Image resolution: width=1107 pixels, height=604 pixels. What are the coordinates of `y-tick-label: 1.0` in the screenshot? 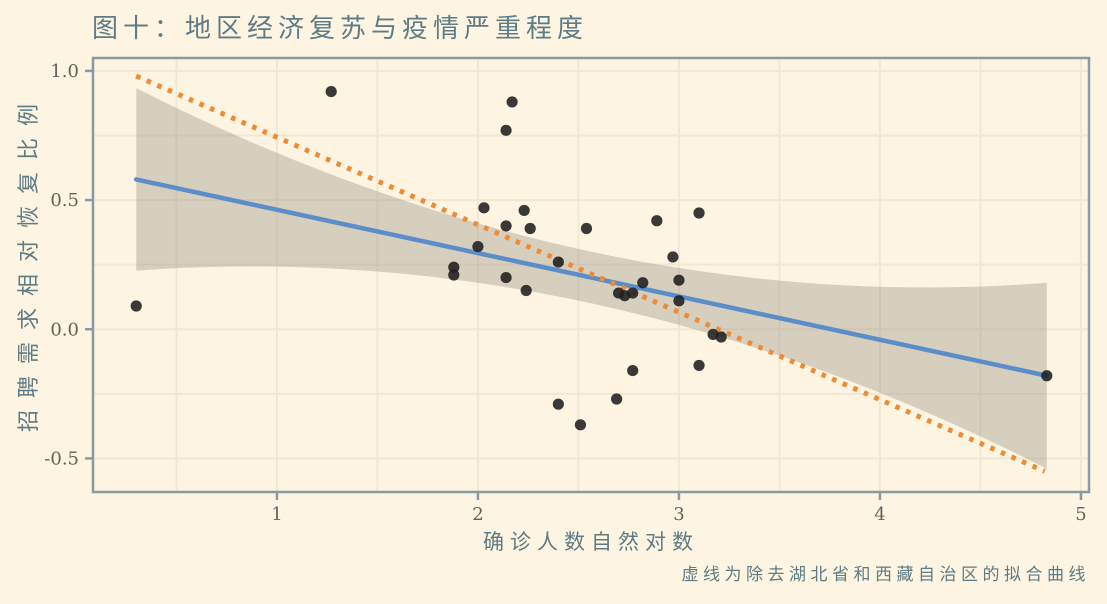 It's located at (64, 71).